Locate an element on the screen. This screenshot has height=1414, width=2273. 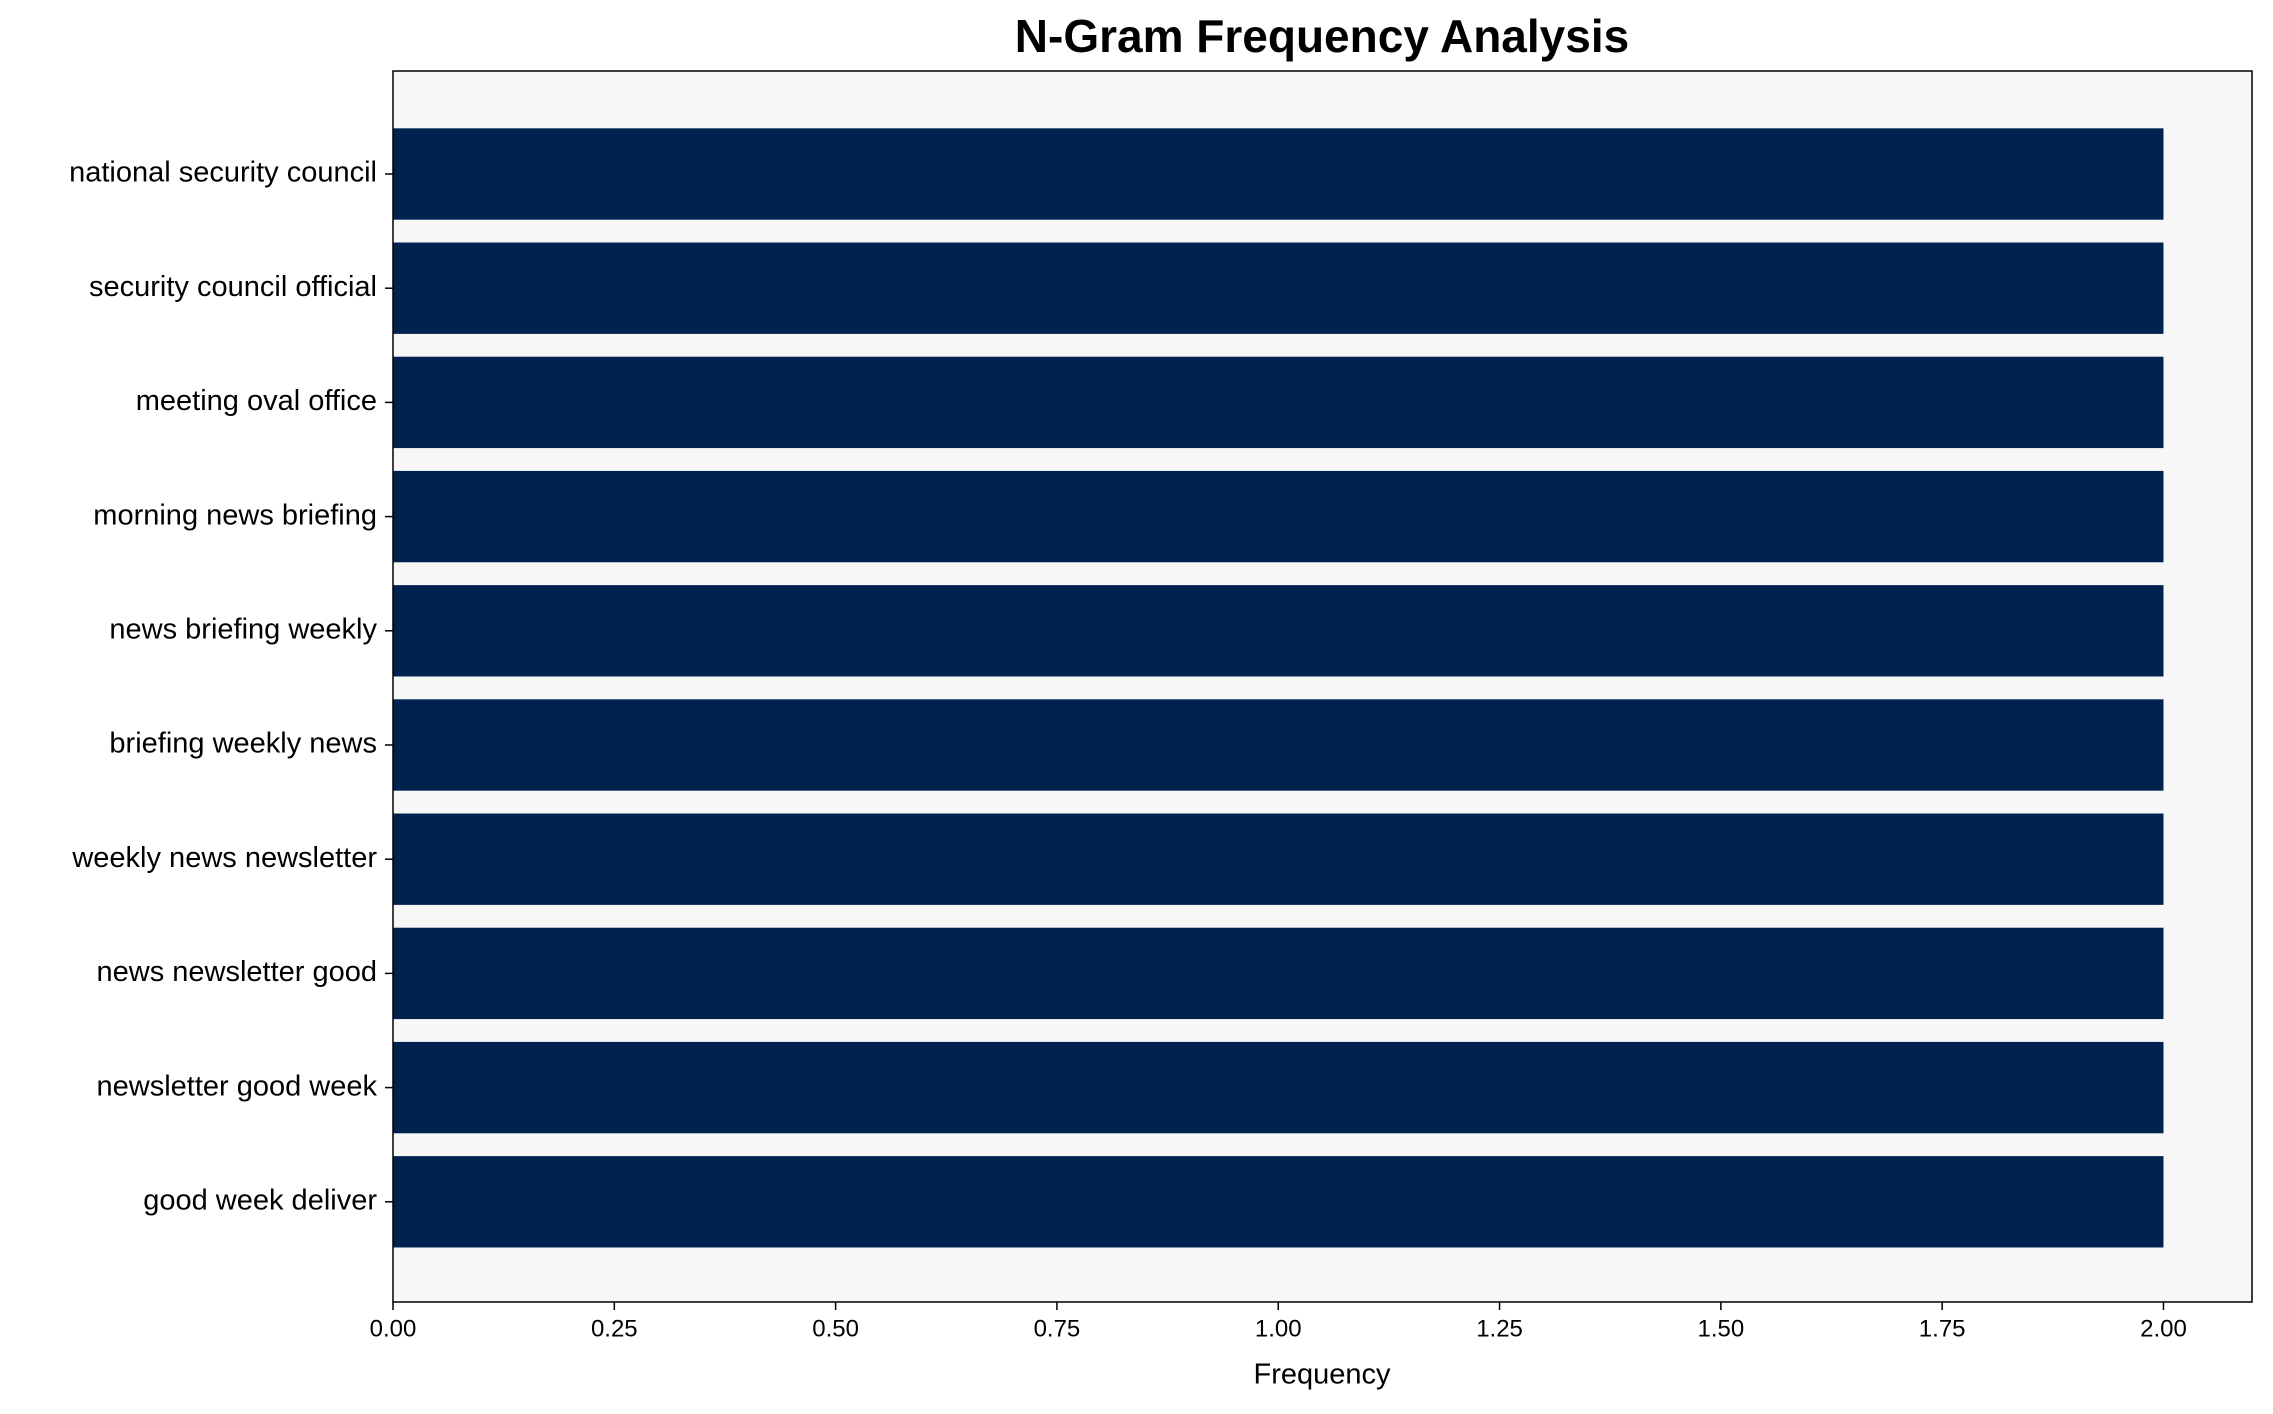
y-tick-label: news newsletter good is located at coordinates (237, 972).